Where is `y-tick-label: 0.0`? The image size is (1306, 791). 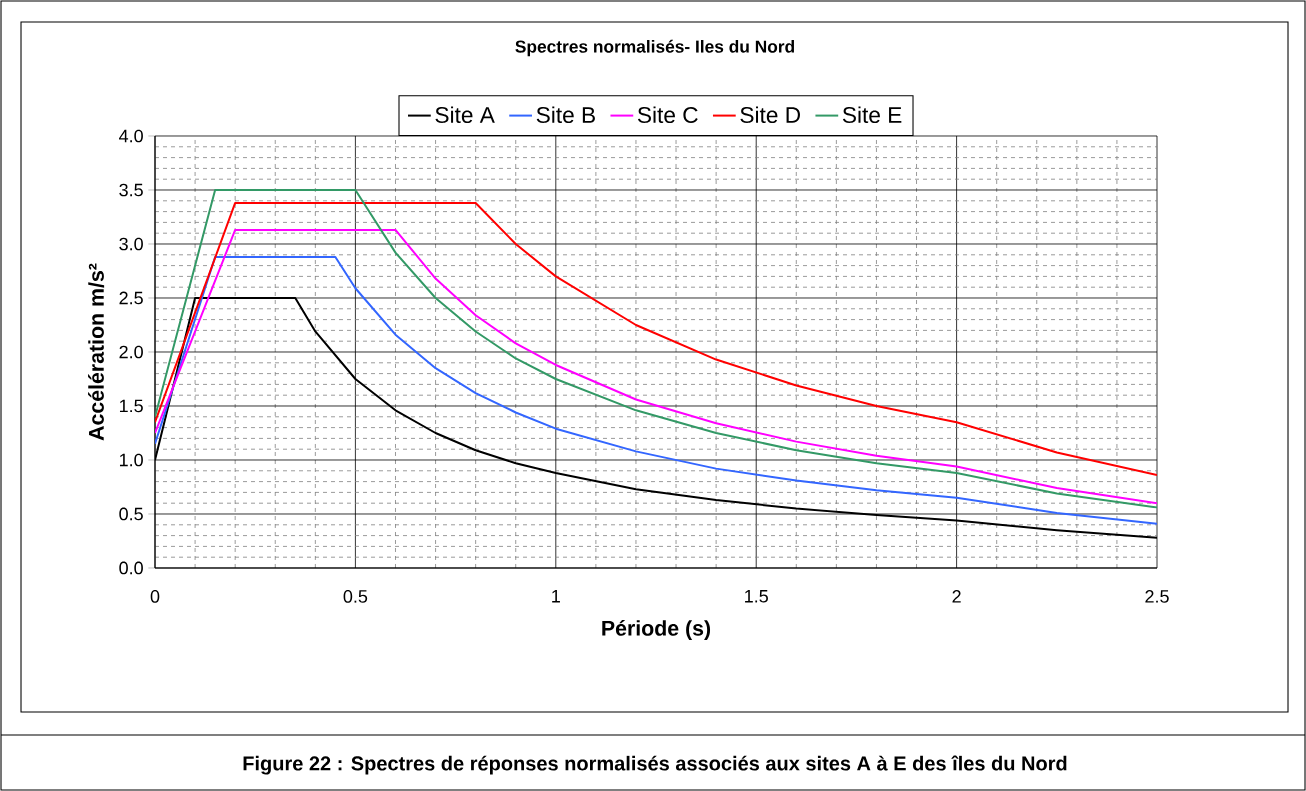
y-tick-label: 0.0 is located at coordinates (131, 568).